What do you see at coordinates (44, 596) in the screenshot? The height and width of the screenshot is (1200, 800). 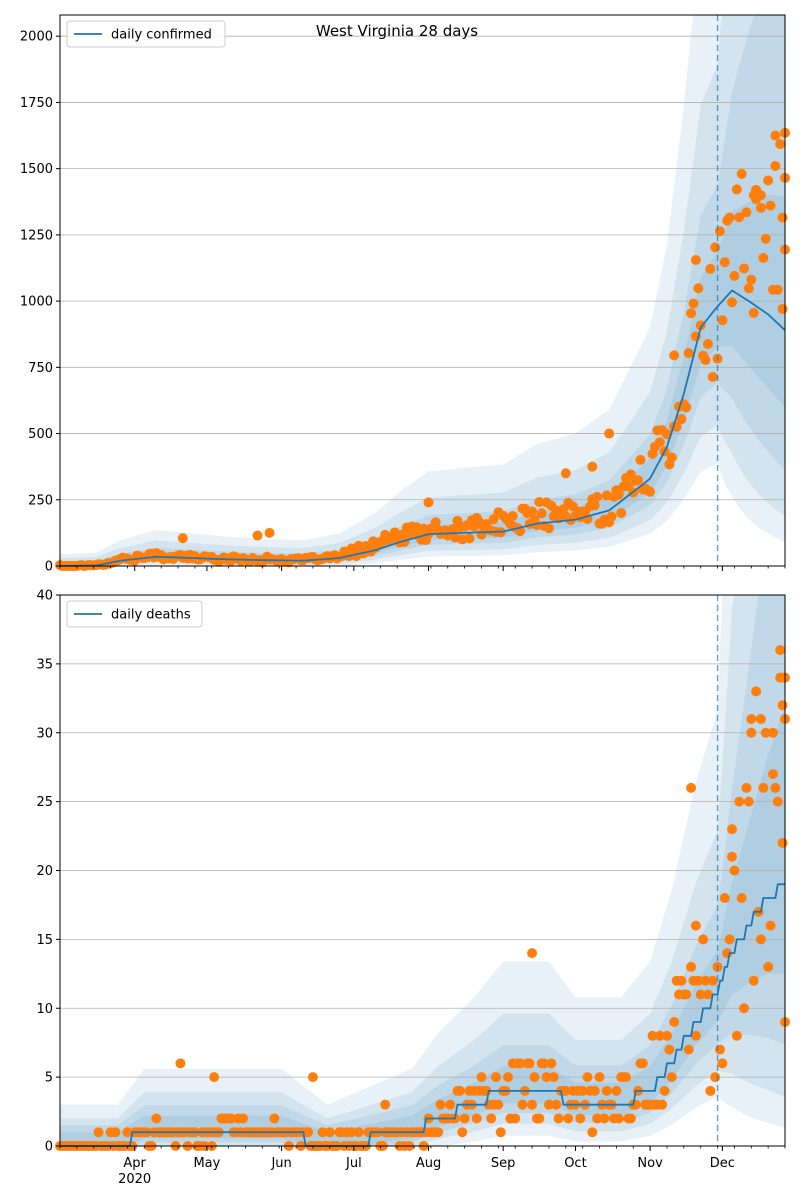 I see `y-tick-label: 40` at bounding box center [44, 596].